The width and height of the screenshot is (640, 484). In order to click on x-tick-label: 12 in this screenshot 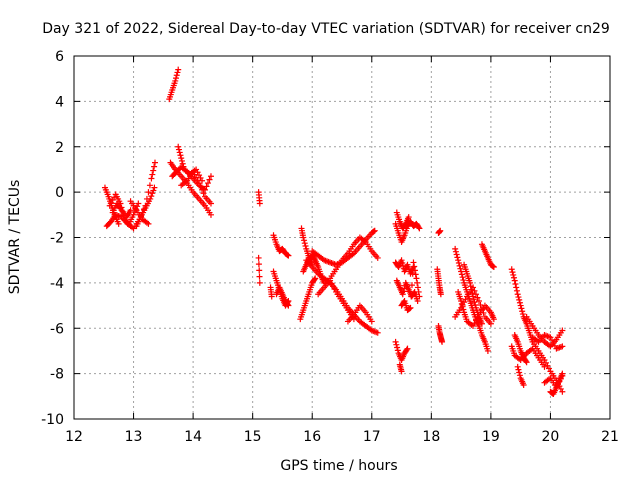, I will do `click(74, 437)`.